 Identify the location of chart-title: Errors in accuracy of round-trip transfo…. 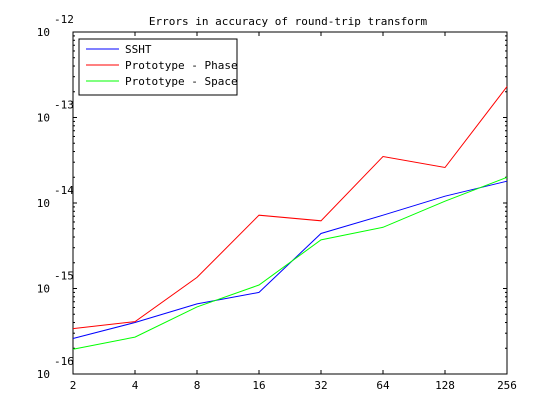
(288, 21).